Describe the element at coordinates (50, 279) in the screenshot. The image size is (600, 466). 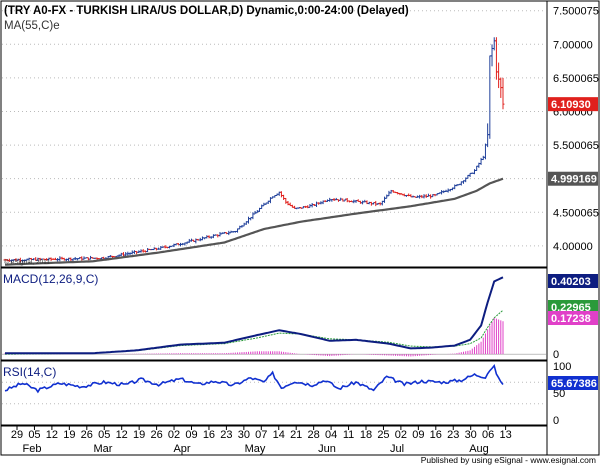
I see `macd-title: MACD(12,26,9,C)` at that location.